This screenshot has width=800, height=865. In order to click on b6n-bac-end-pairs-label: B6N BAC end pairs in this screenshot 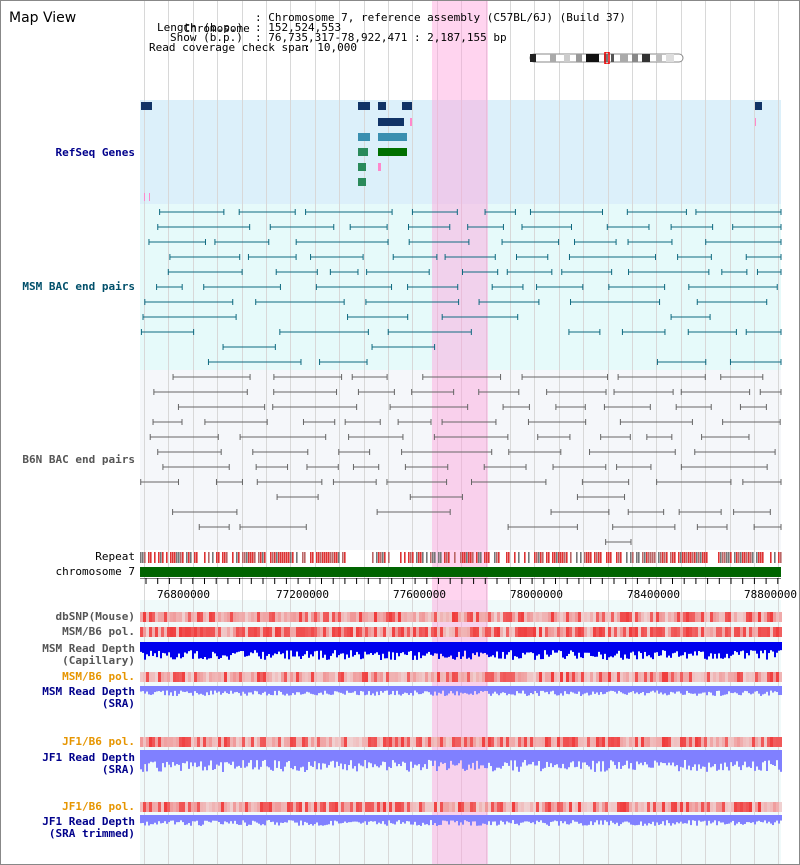, I will do `click(78, 459)`.